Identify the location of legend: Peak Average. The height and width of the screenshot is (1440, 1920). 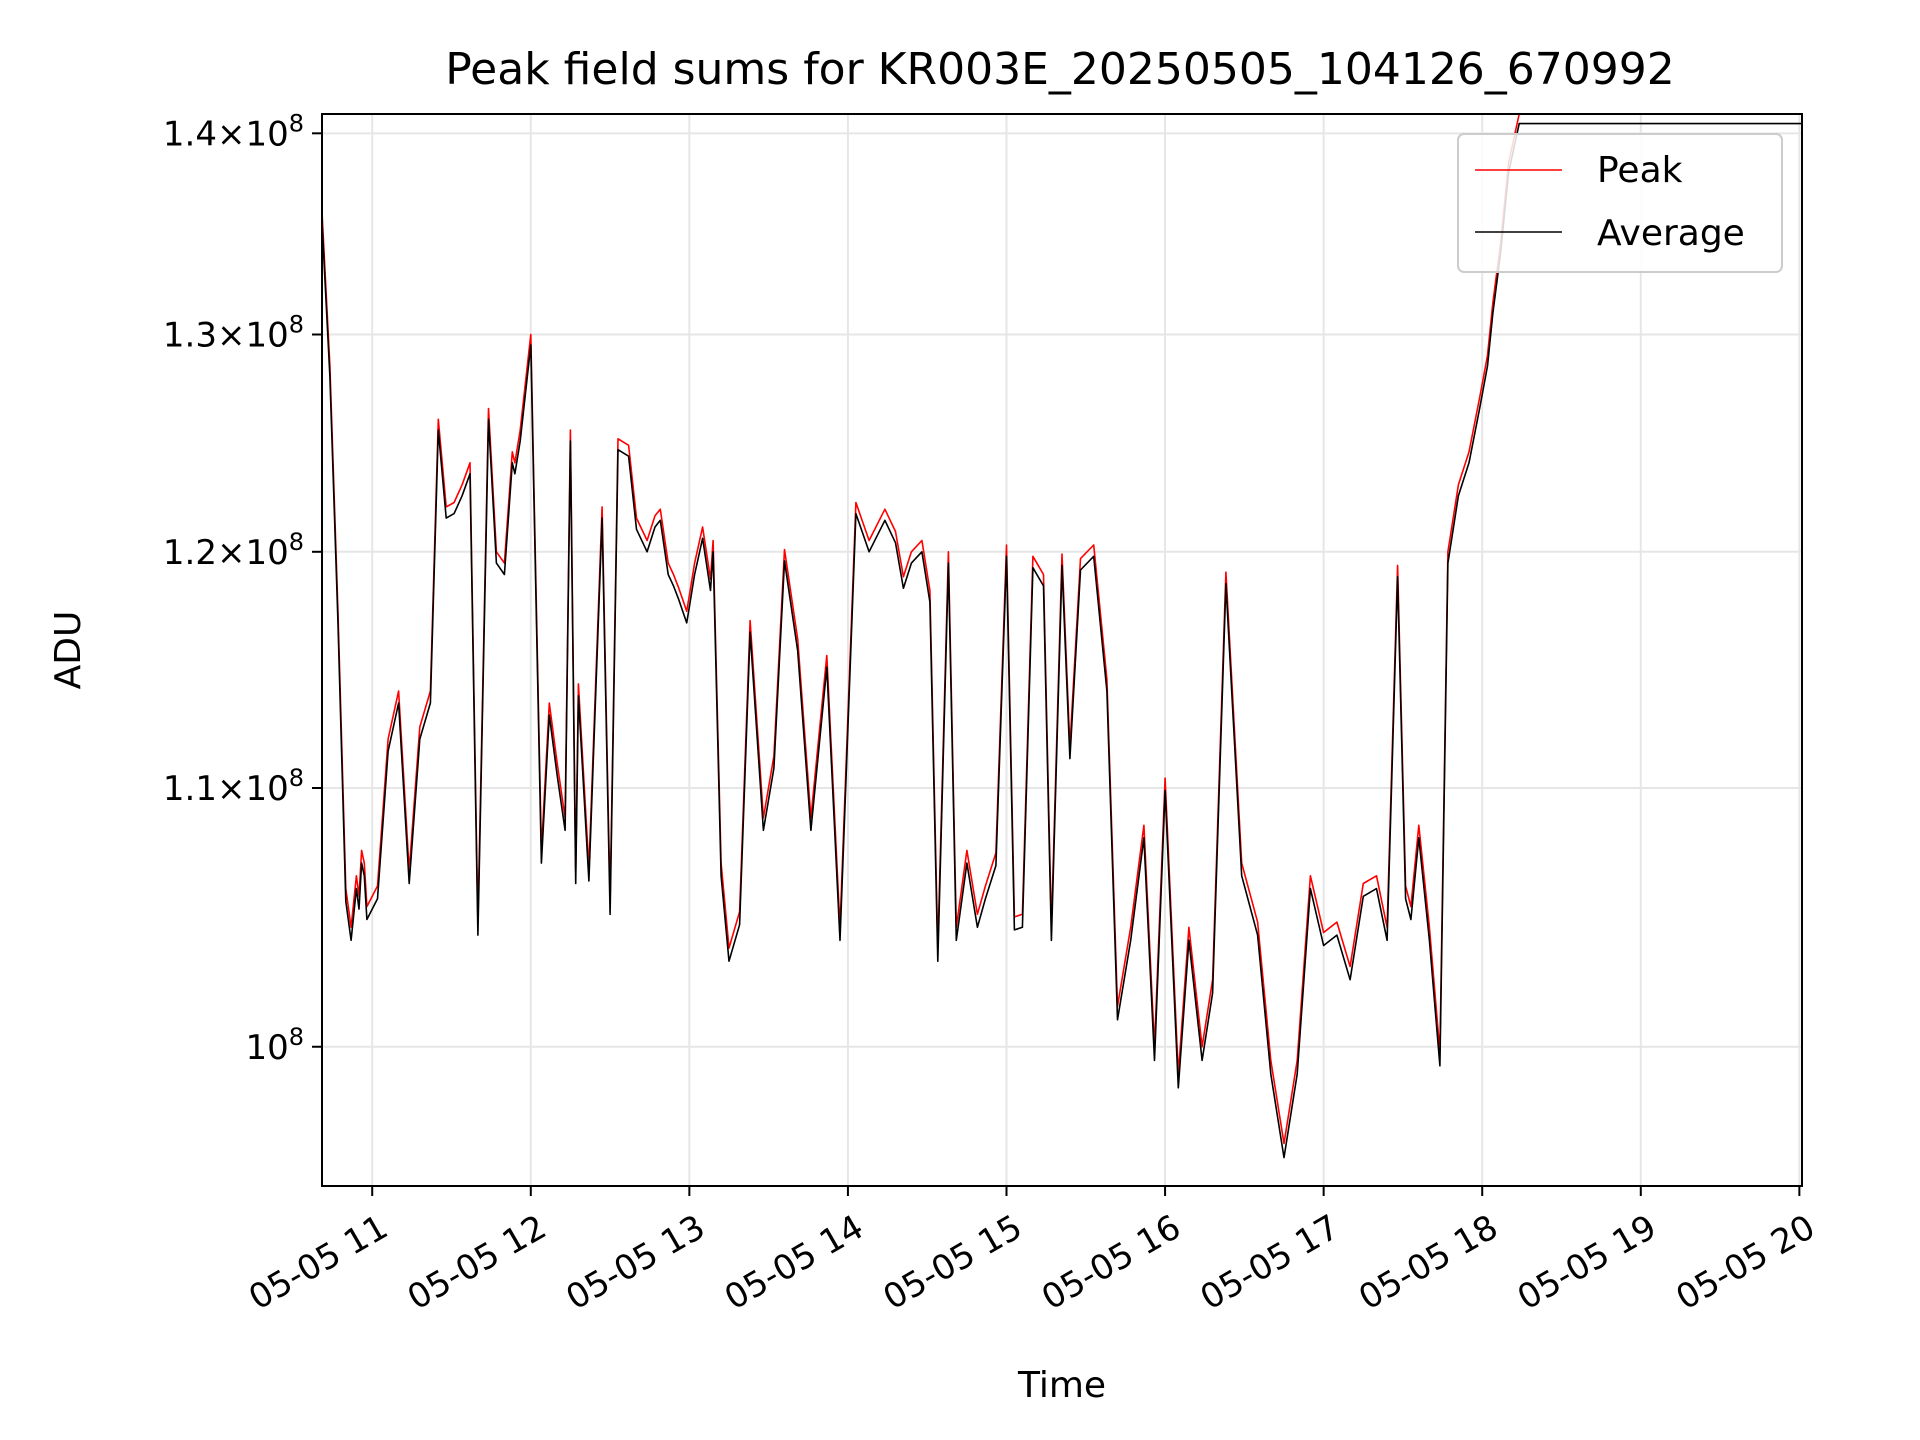
(1620, 203).